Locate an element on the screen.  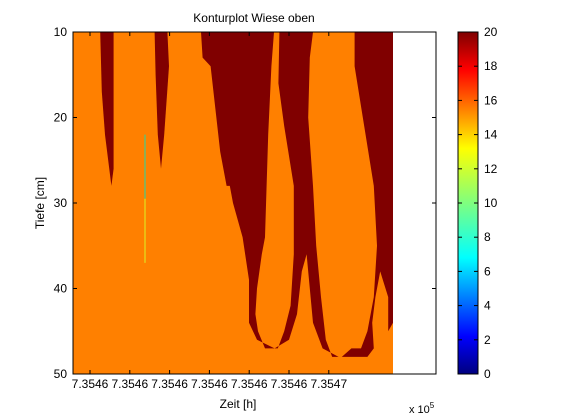
colorbar-tick-label: 10 is located at coordinates (491, 203).